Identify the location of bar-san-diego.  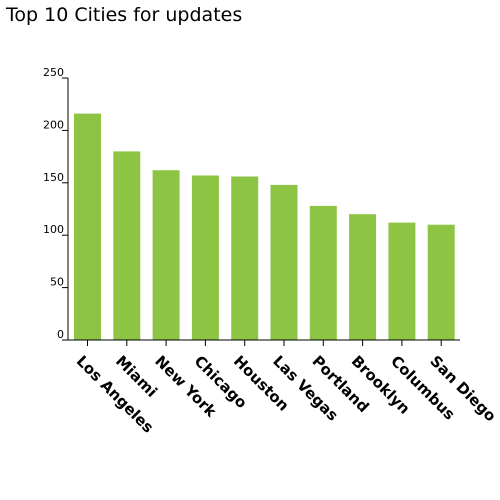
(441, 282).